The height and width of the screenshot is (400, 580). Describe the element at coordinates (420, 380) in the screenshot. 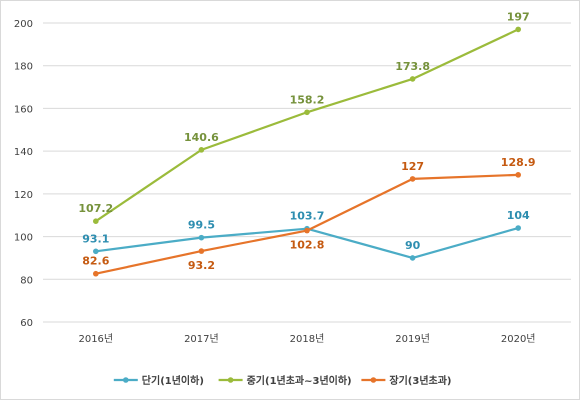

I see `legend-label: 장기(3년초과)` at that location.